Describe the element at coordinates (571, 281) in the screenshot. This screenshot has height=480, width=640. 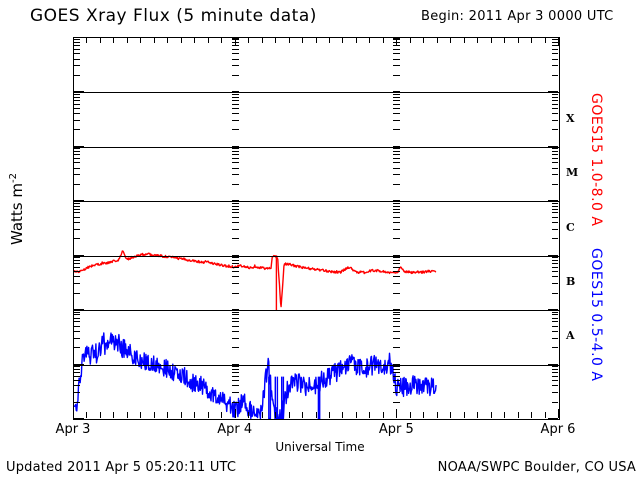
I see `flare-class-label: B` at that location.